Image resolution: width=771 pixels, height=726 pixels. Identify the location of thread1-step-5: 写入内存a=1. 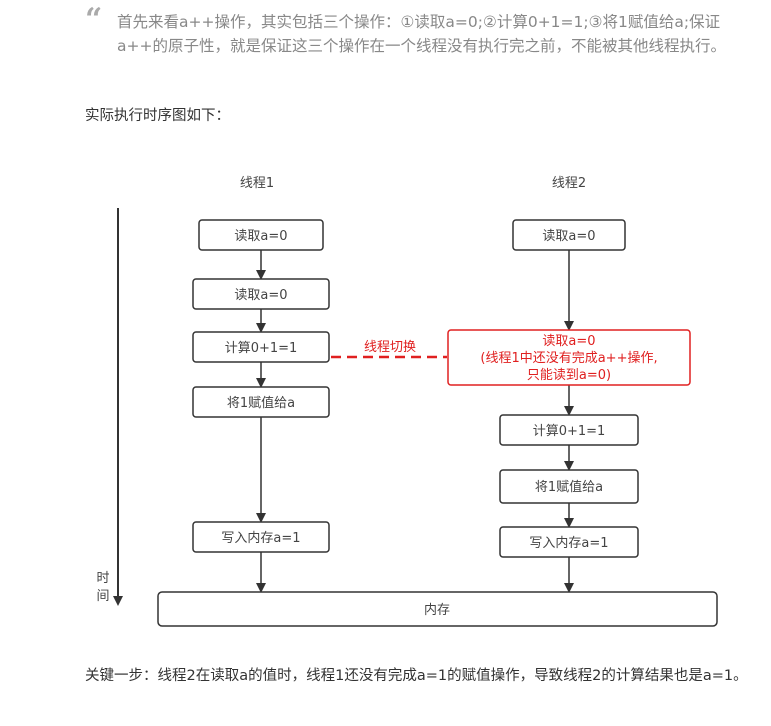
(261, 537).